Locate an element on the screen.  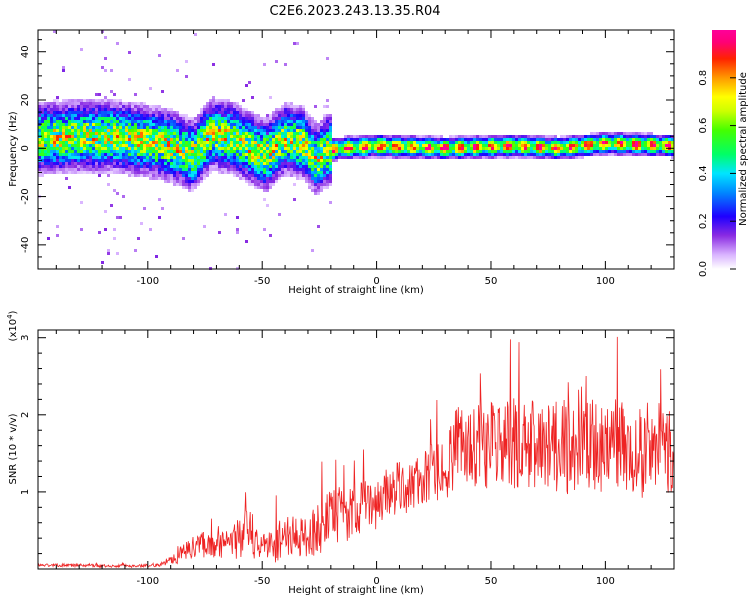
y-tick-label: -20 is located at coordinates (25, 196).